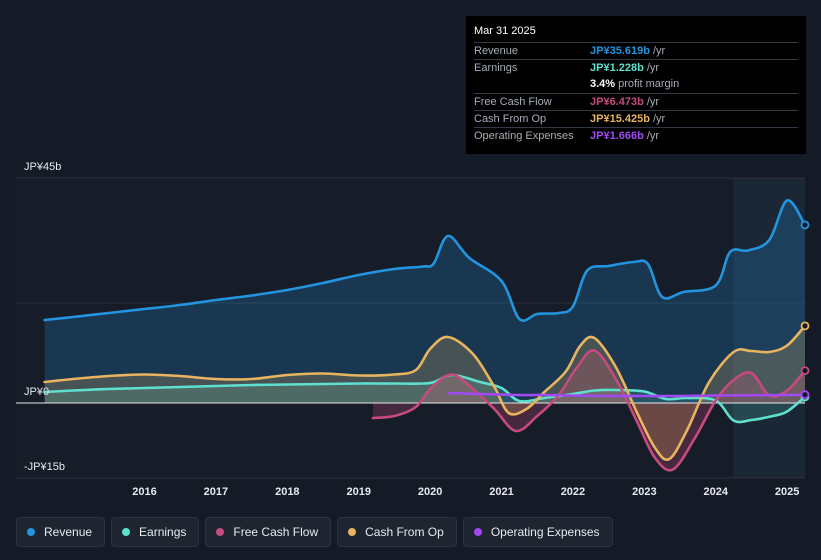 This screenshot has height=560, width=821. What do you see at coordinates (424, 398) in the screenshot?
I see `line-earnings` at bounding box center [424, 398].